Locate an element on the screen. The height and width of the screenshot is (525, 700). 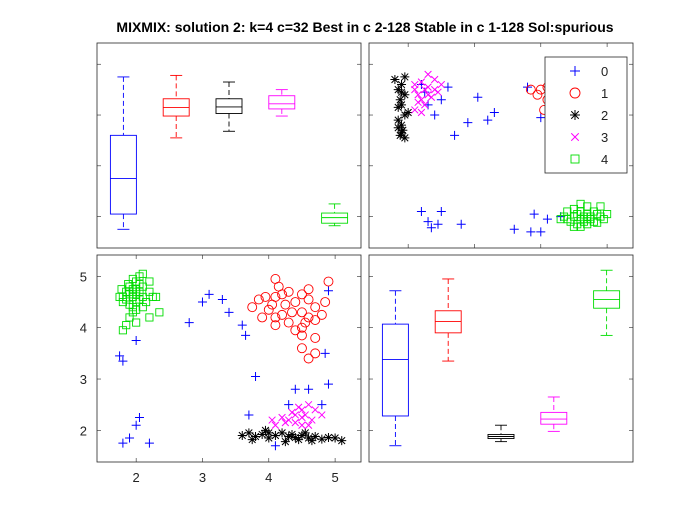
panel-frame is located at coordinates (229, 145).